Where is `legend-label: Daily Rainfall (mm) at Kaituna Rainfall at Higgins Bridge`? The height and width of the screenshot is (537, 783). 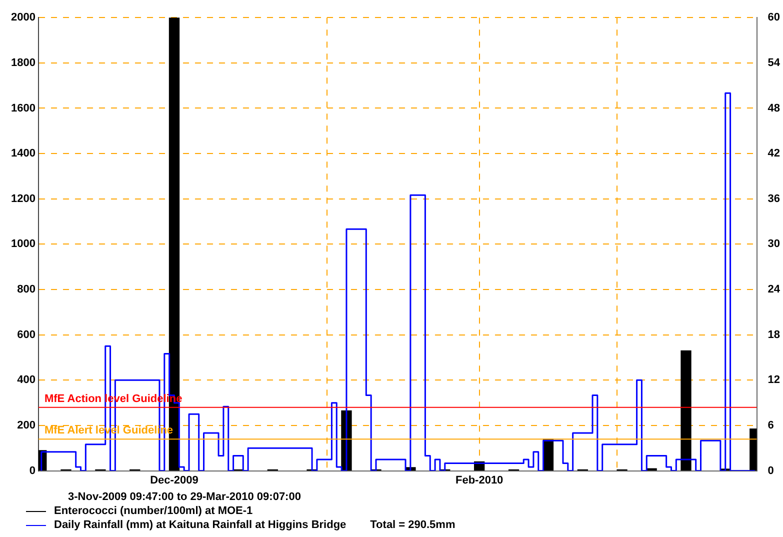 legend-label: Daily Rainfall (mm) at Kaituna Rainfall at Higgins Bridge is located at coordinates (200, 525).